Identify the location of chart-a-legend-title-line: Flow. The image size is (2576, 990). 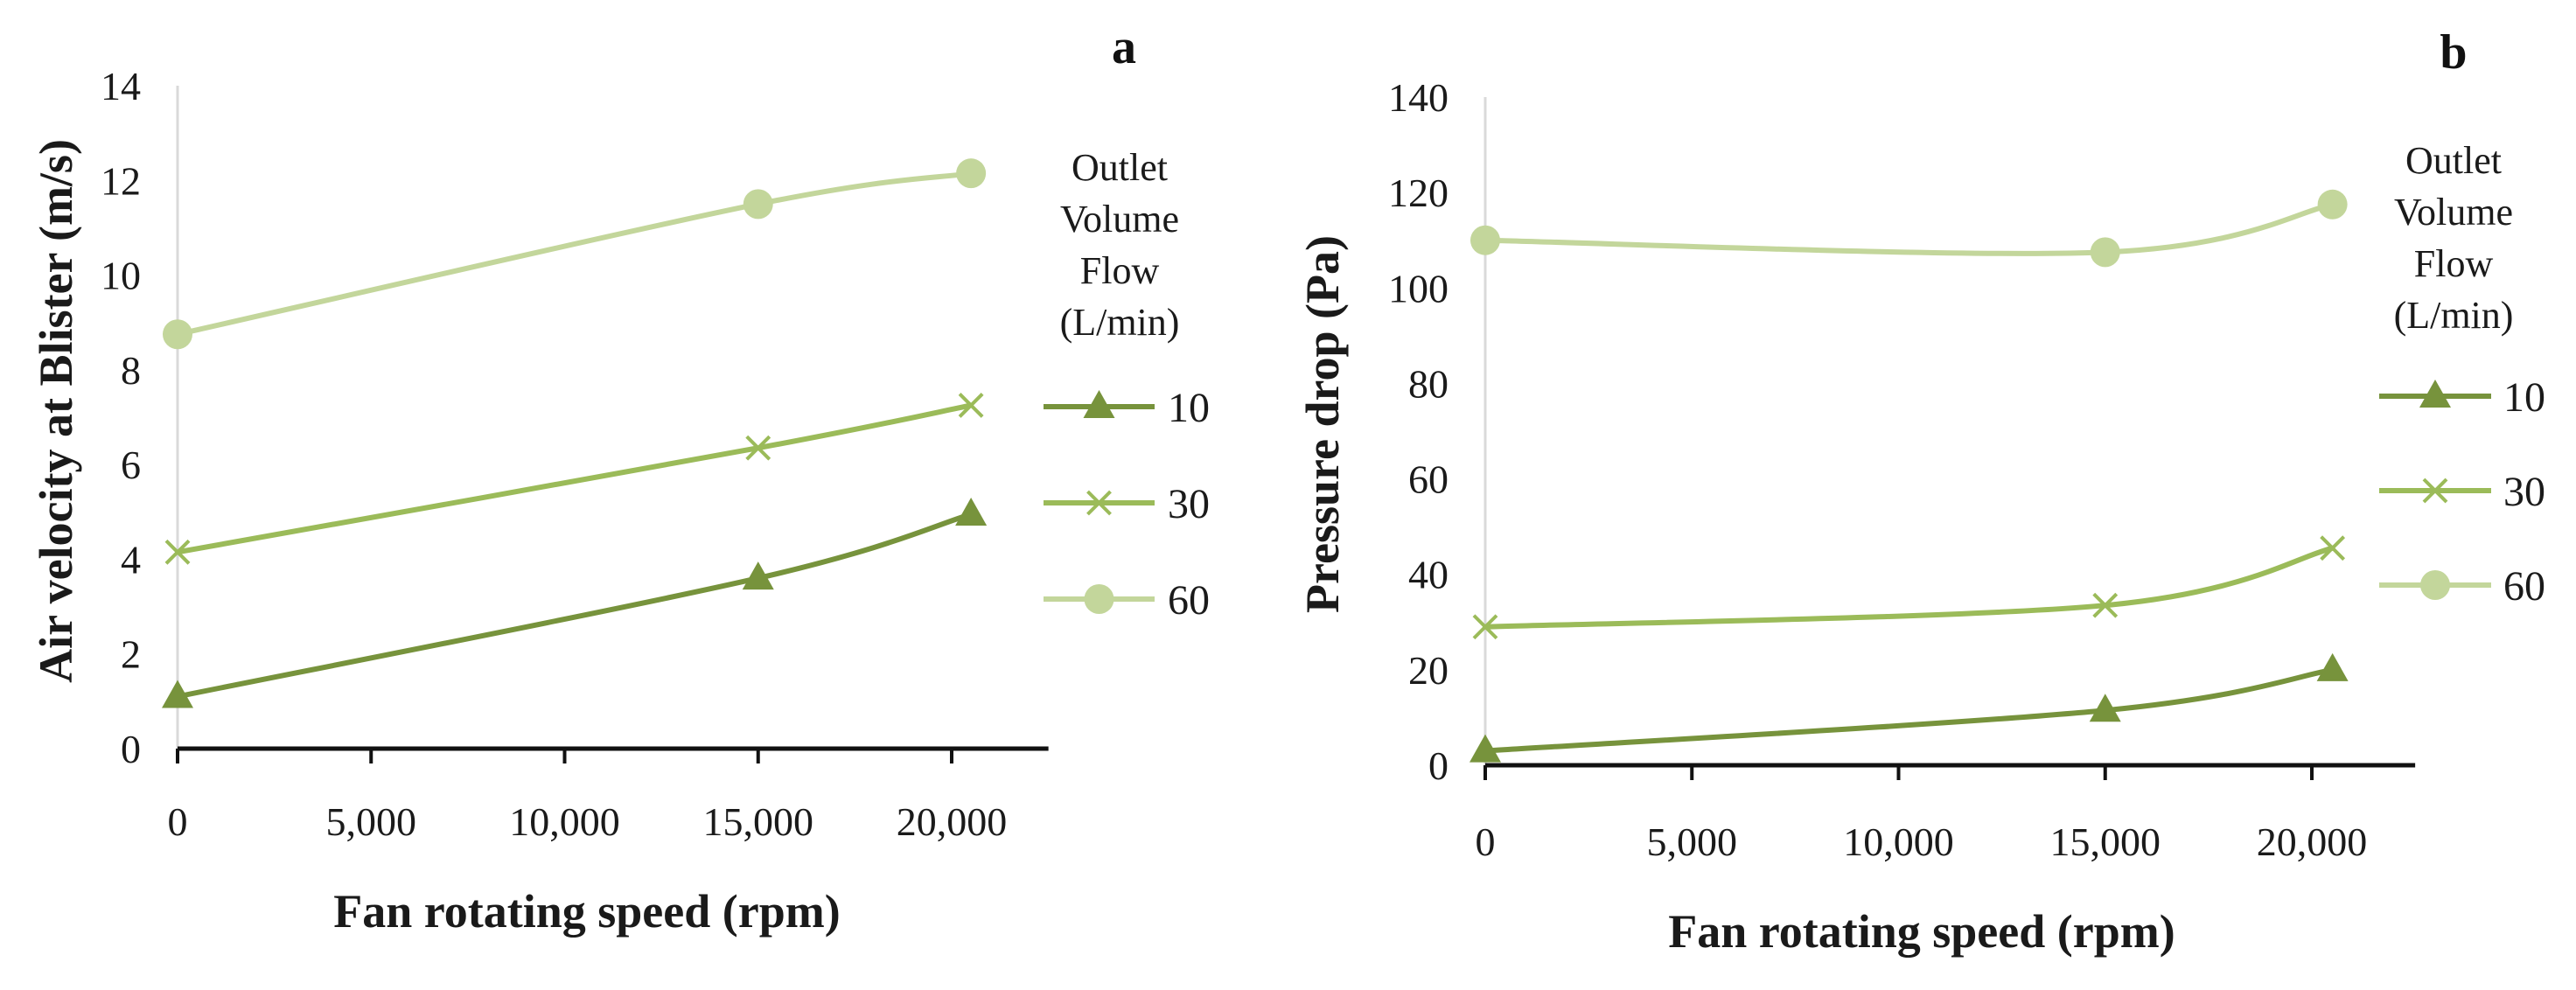
(1120, 270).